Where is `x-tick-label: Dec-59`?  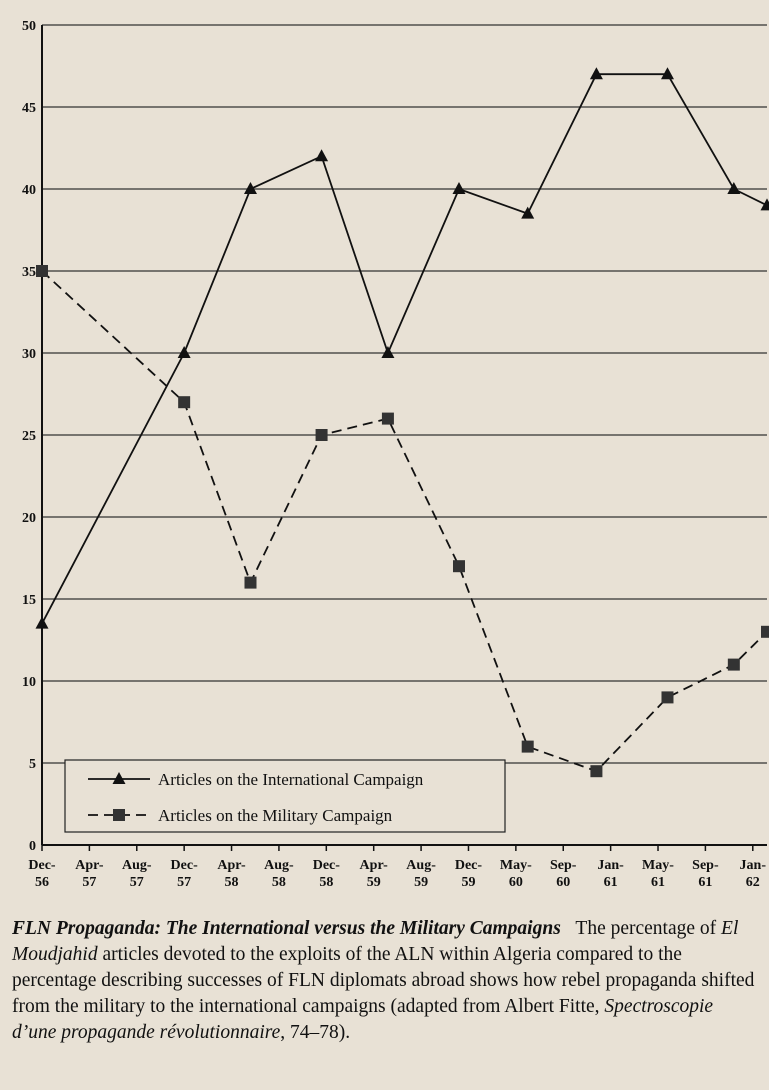 x-tick-label: Dec-59 is located at coordinates (468, 874).